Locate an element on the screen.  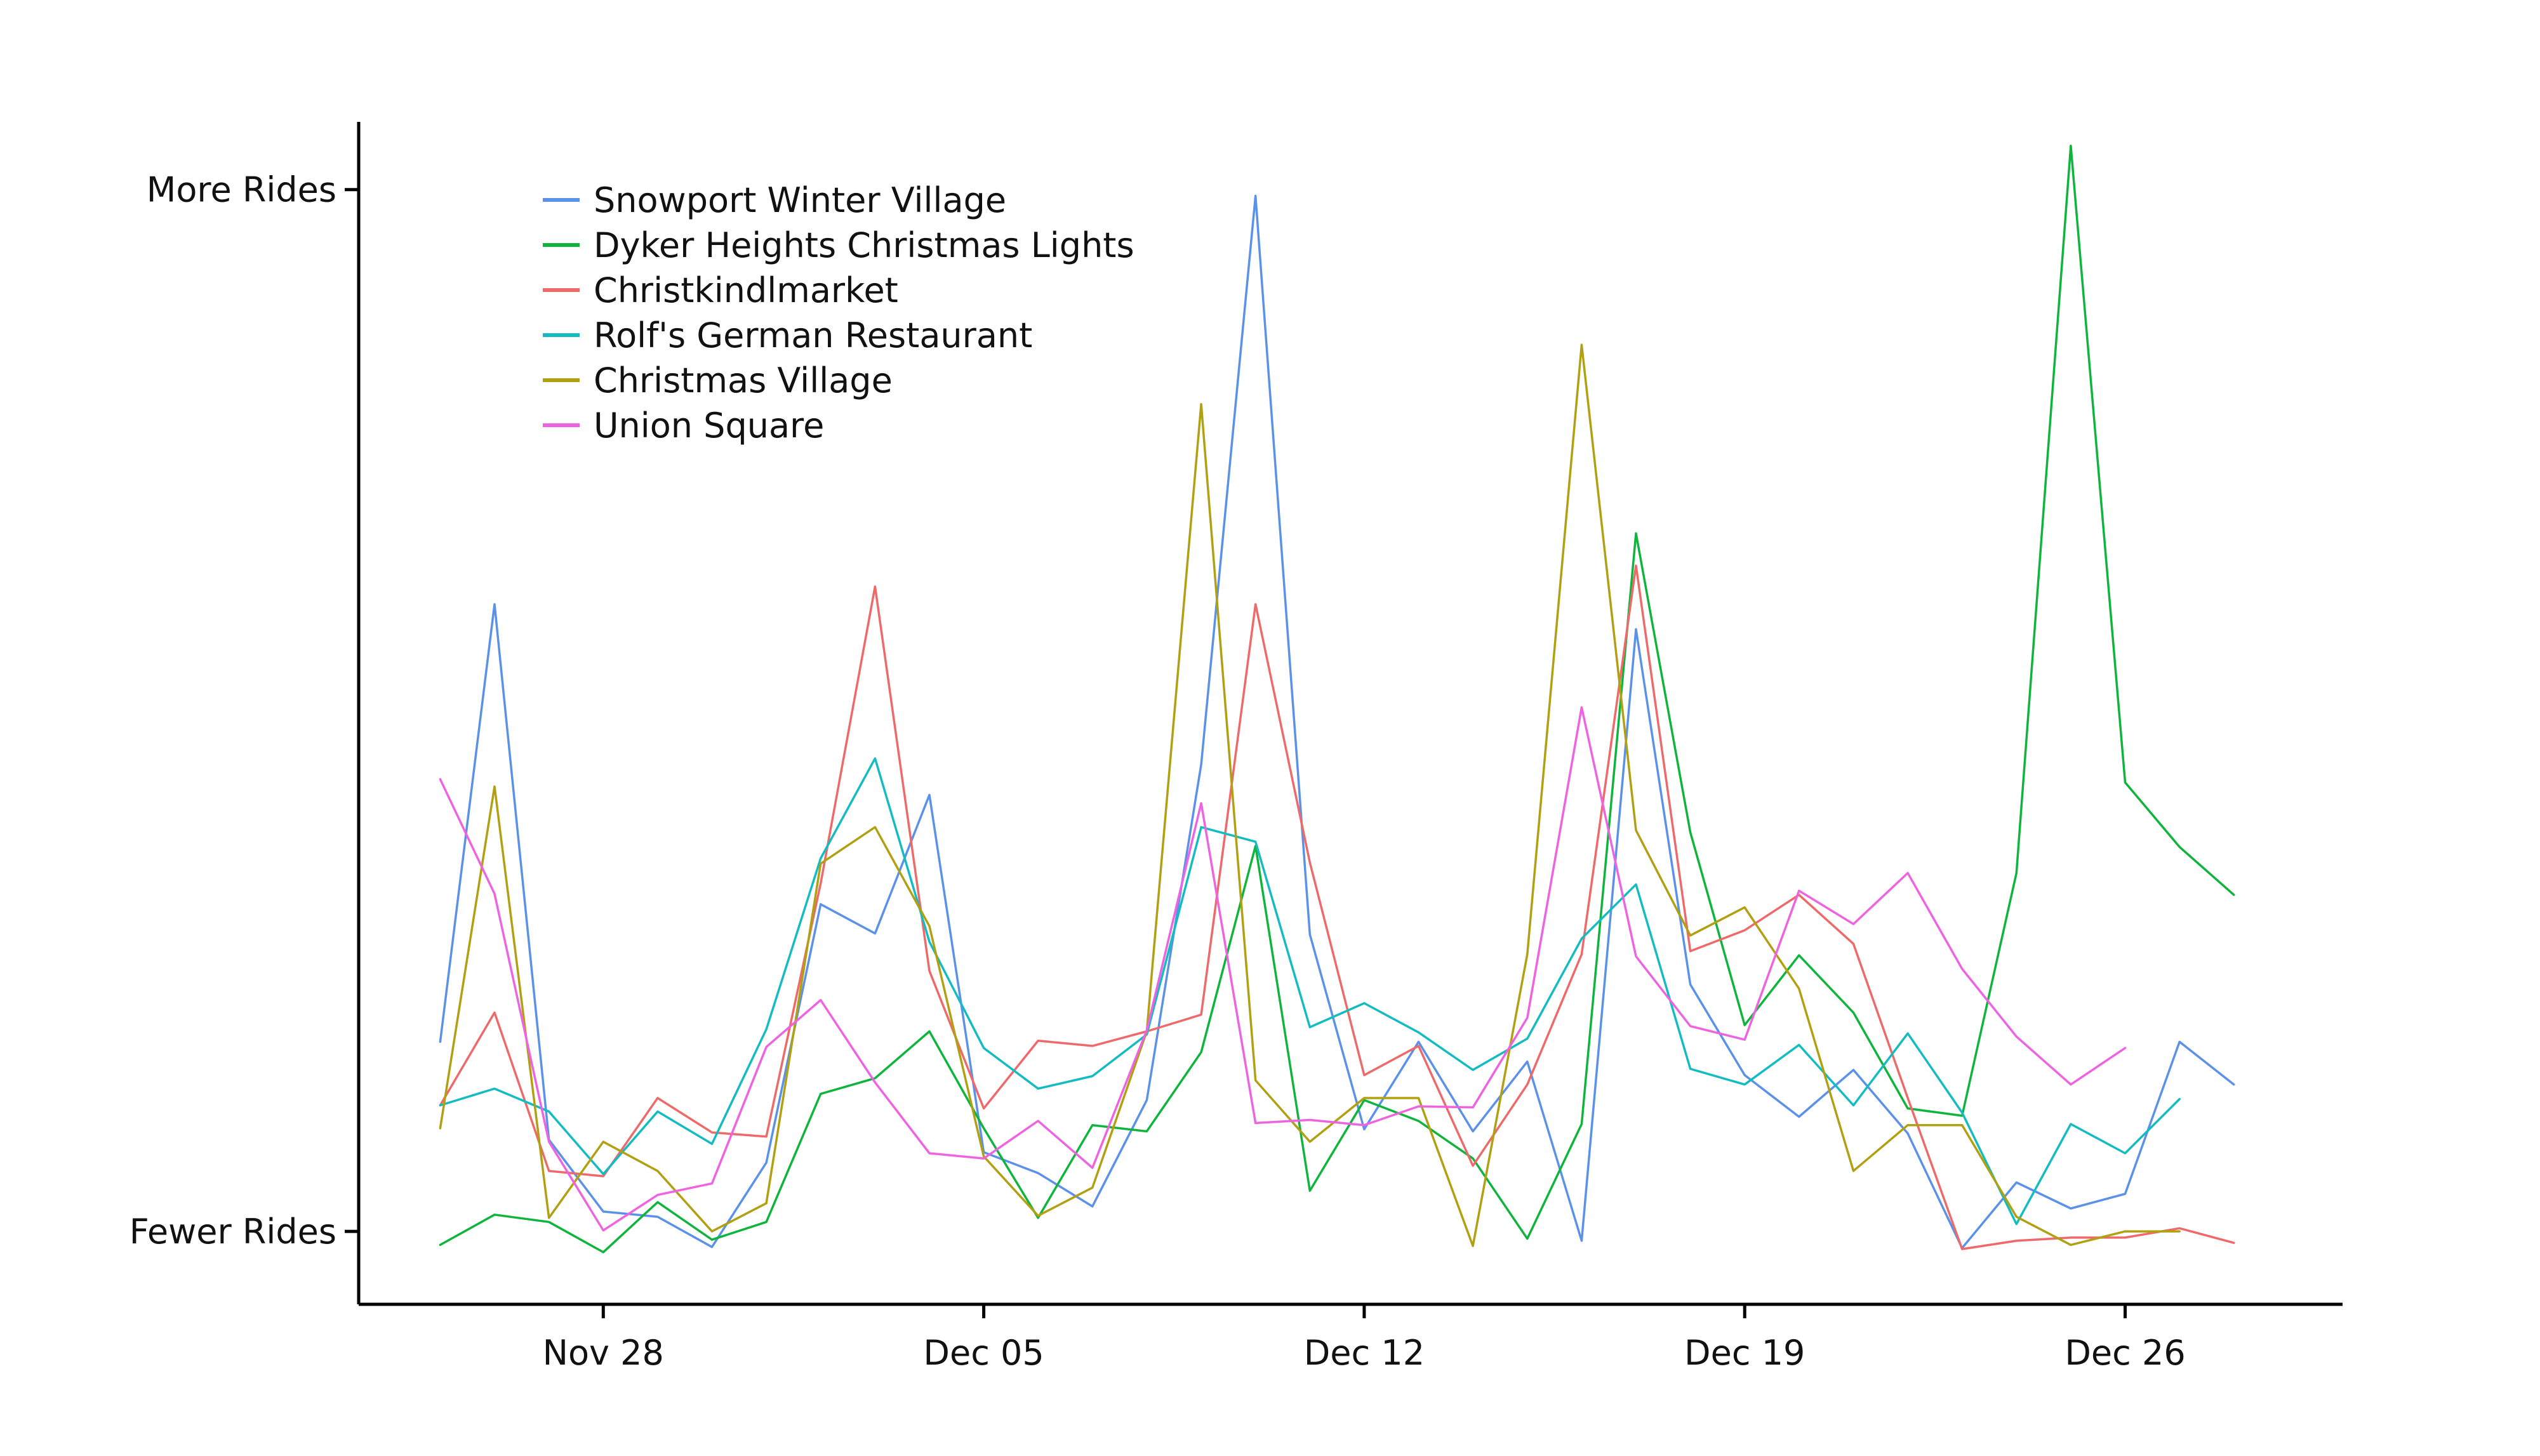
x-tick-label: Dec 26 is located at coordinates (2125, 1353).